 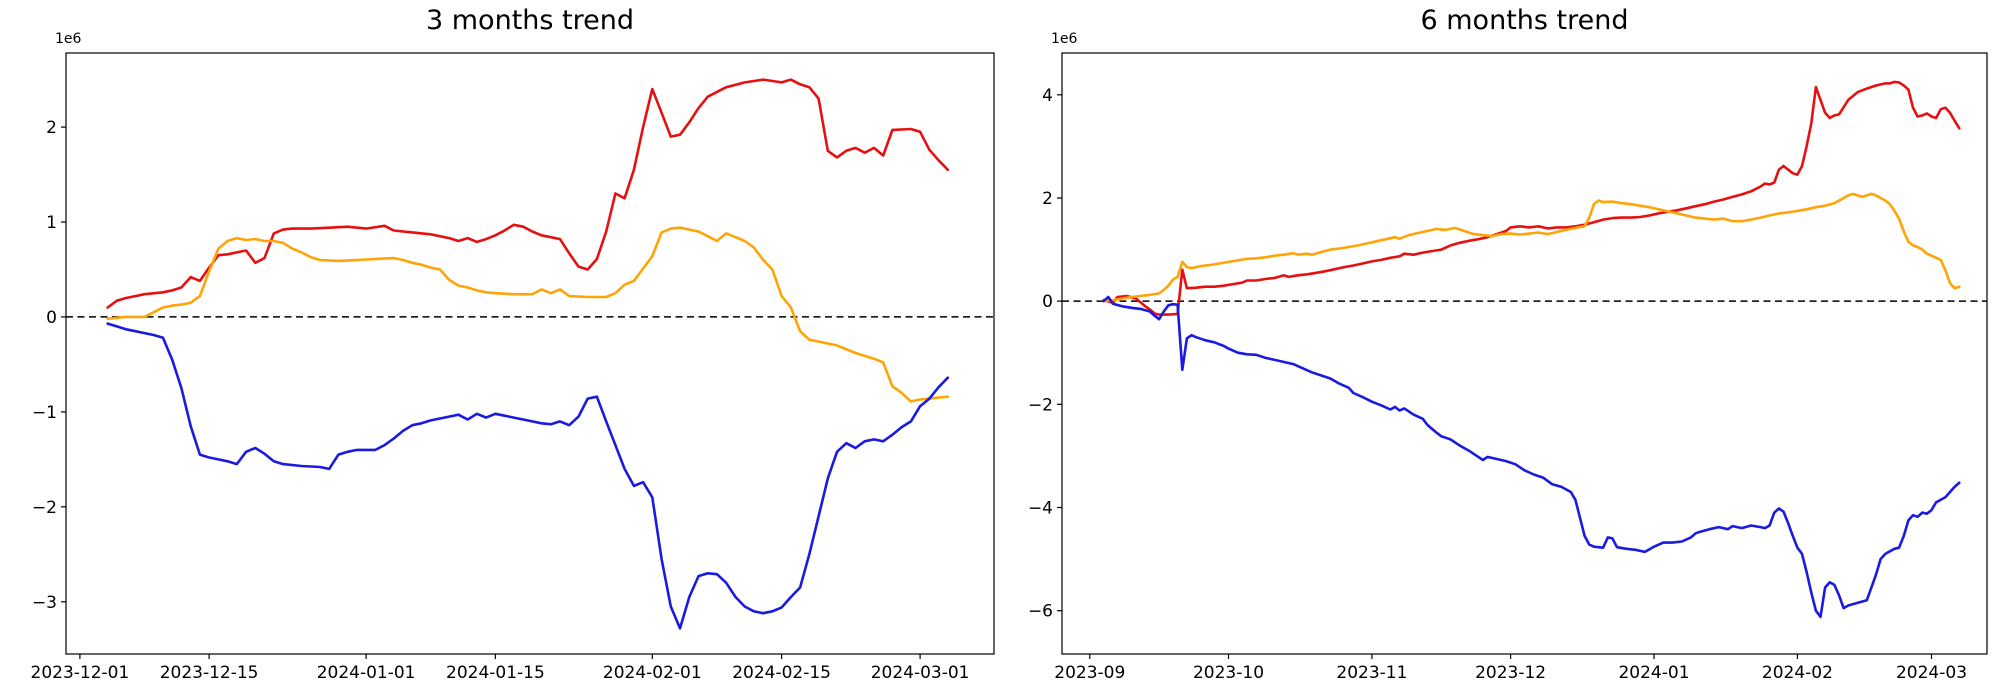 What do you see at coordinates (1228, 673) in the screenshot?
I see `x-tick-label: 2023-10` at bounding box center [1228, 673].